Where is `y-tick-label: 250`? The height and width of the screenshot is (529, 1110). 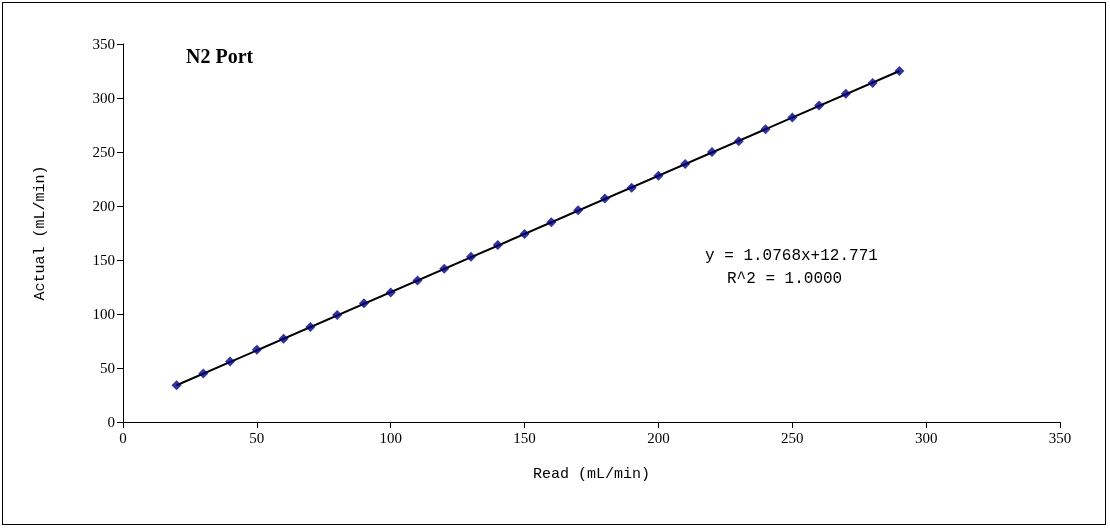
y-tick-label: 250 is located at coordinates (103, 152).